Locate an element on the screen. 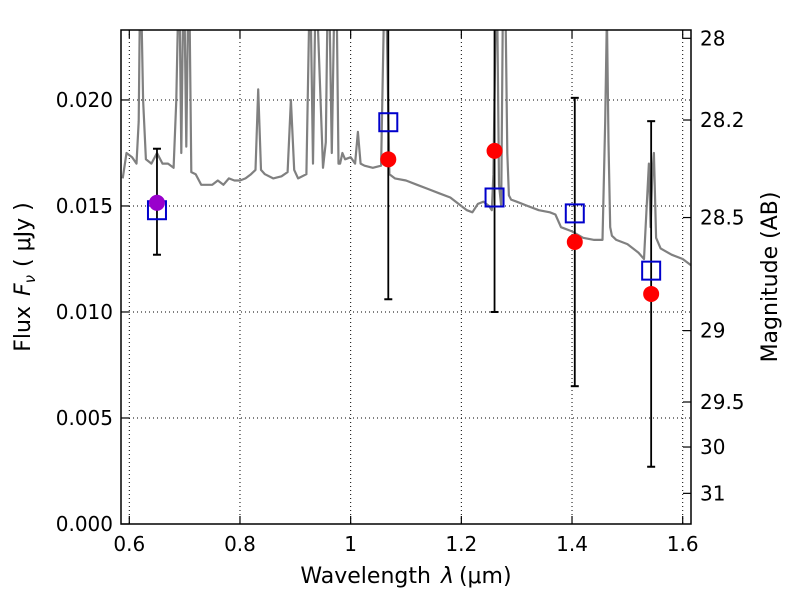  x-tick-label: 0.6 is located at coordinates (129, 544).